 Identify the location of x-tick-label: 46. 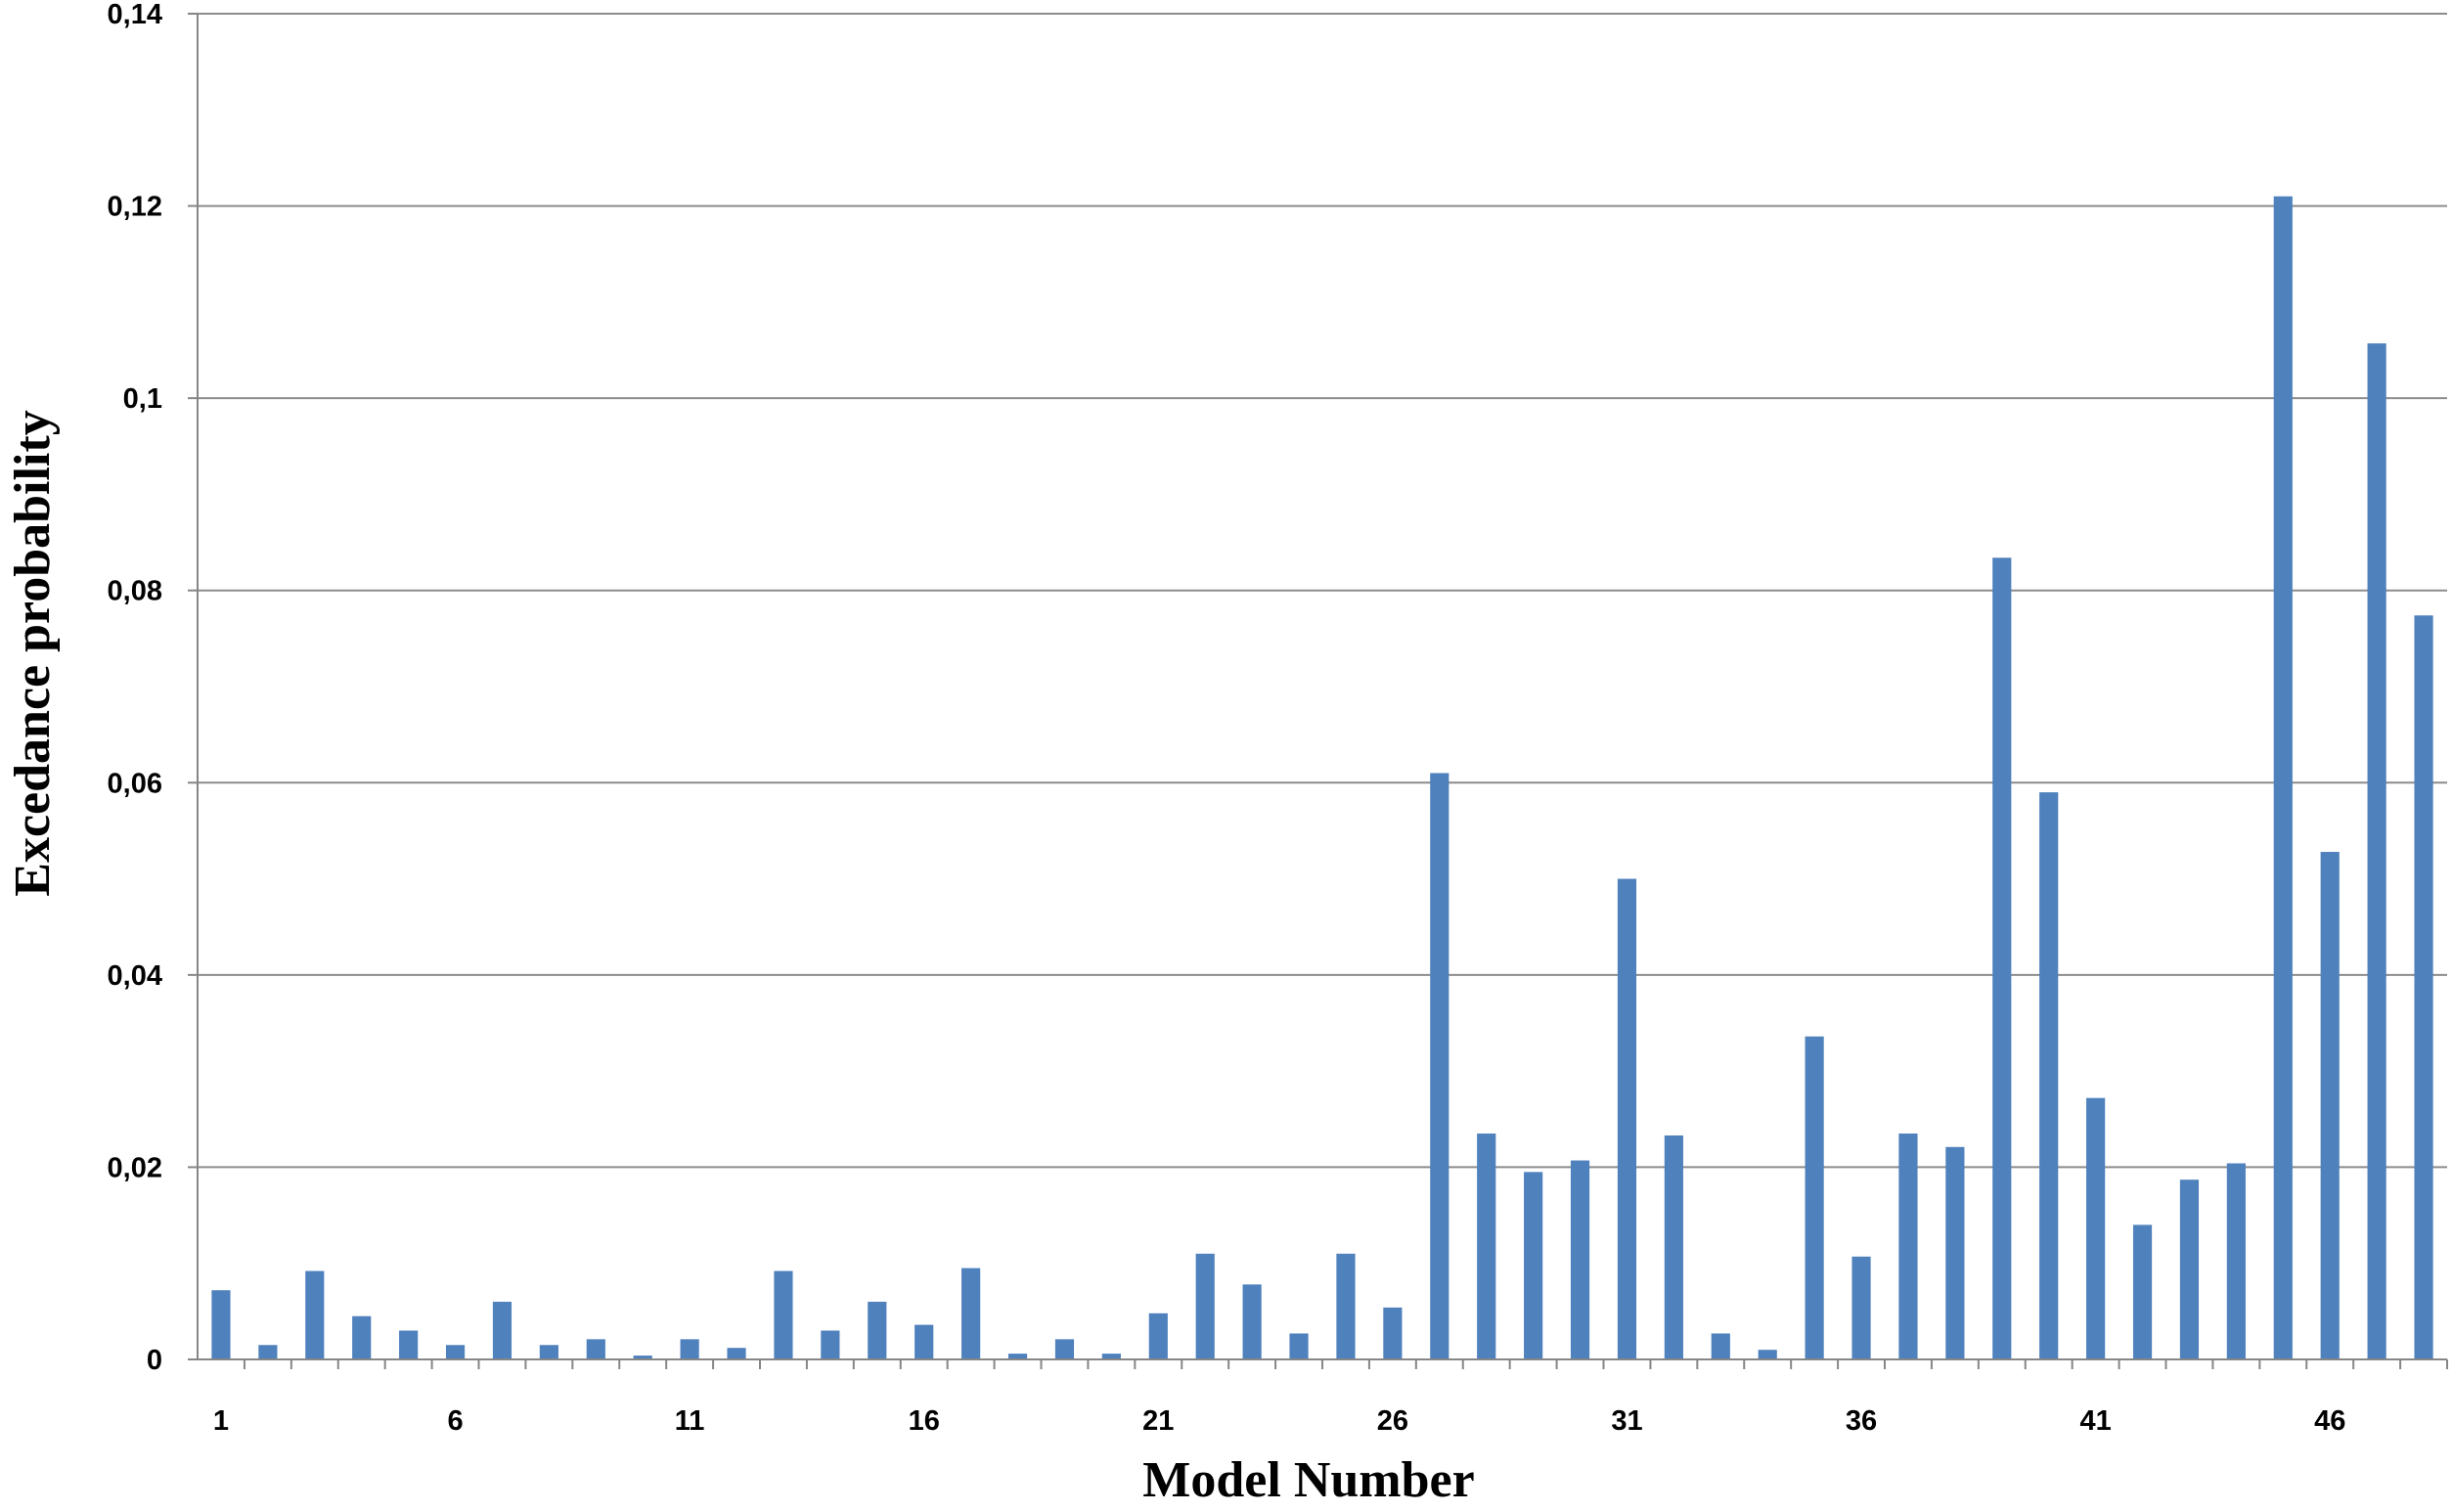
(2330, 1421).